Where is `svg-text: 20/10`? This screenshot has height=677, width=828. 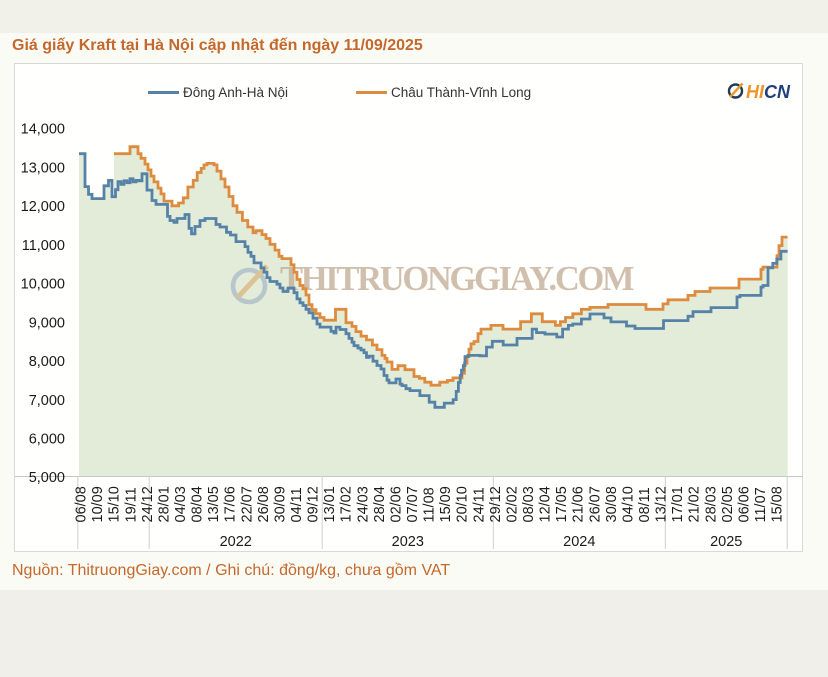
svg-text: 20/10 is located at coordinates (463, 504).